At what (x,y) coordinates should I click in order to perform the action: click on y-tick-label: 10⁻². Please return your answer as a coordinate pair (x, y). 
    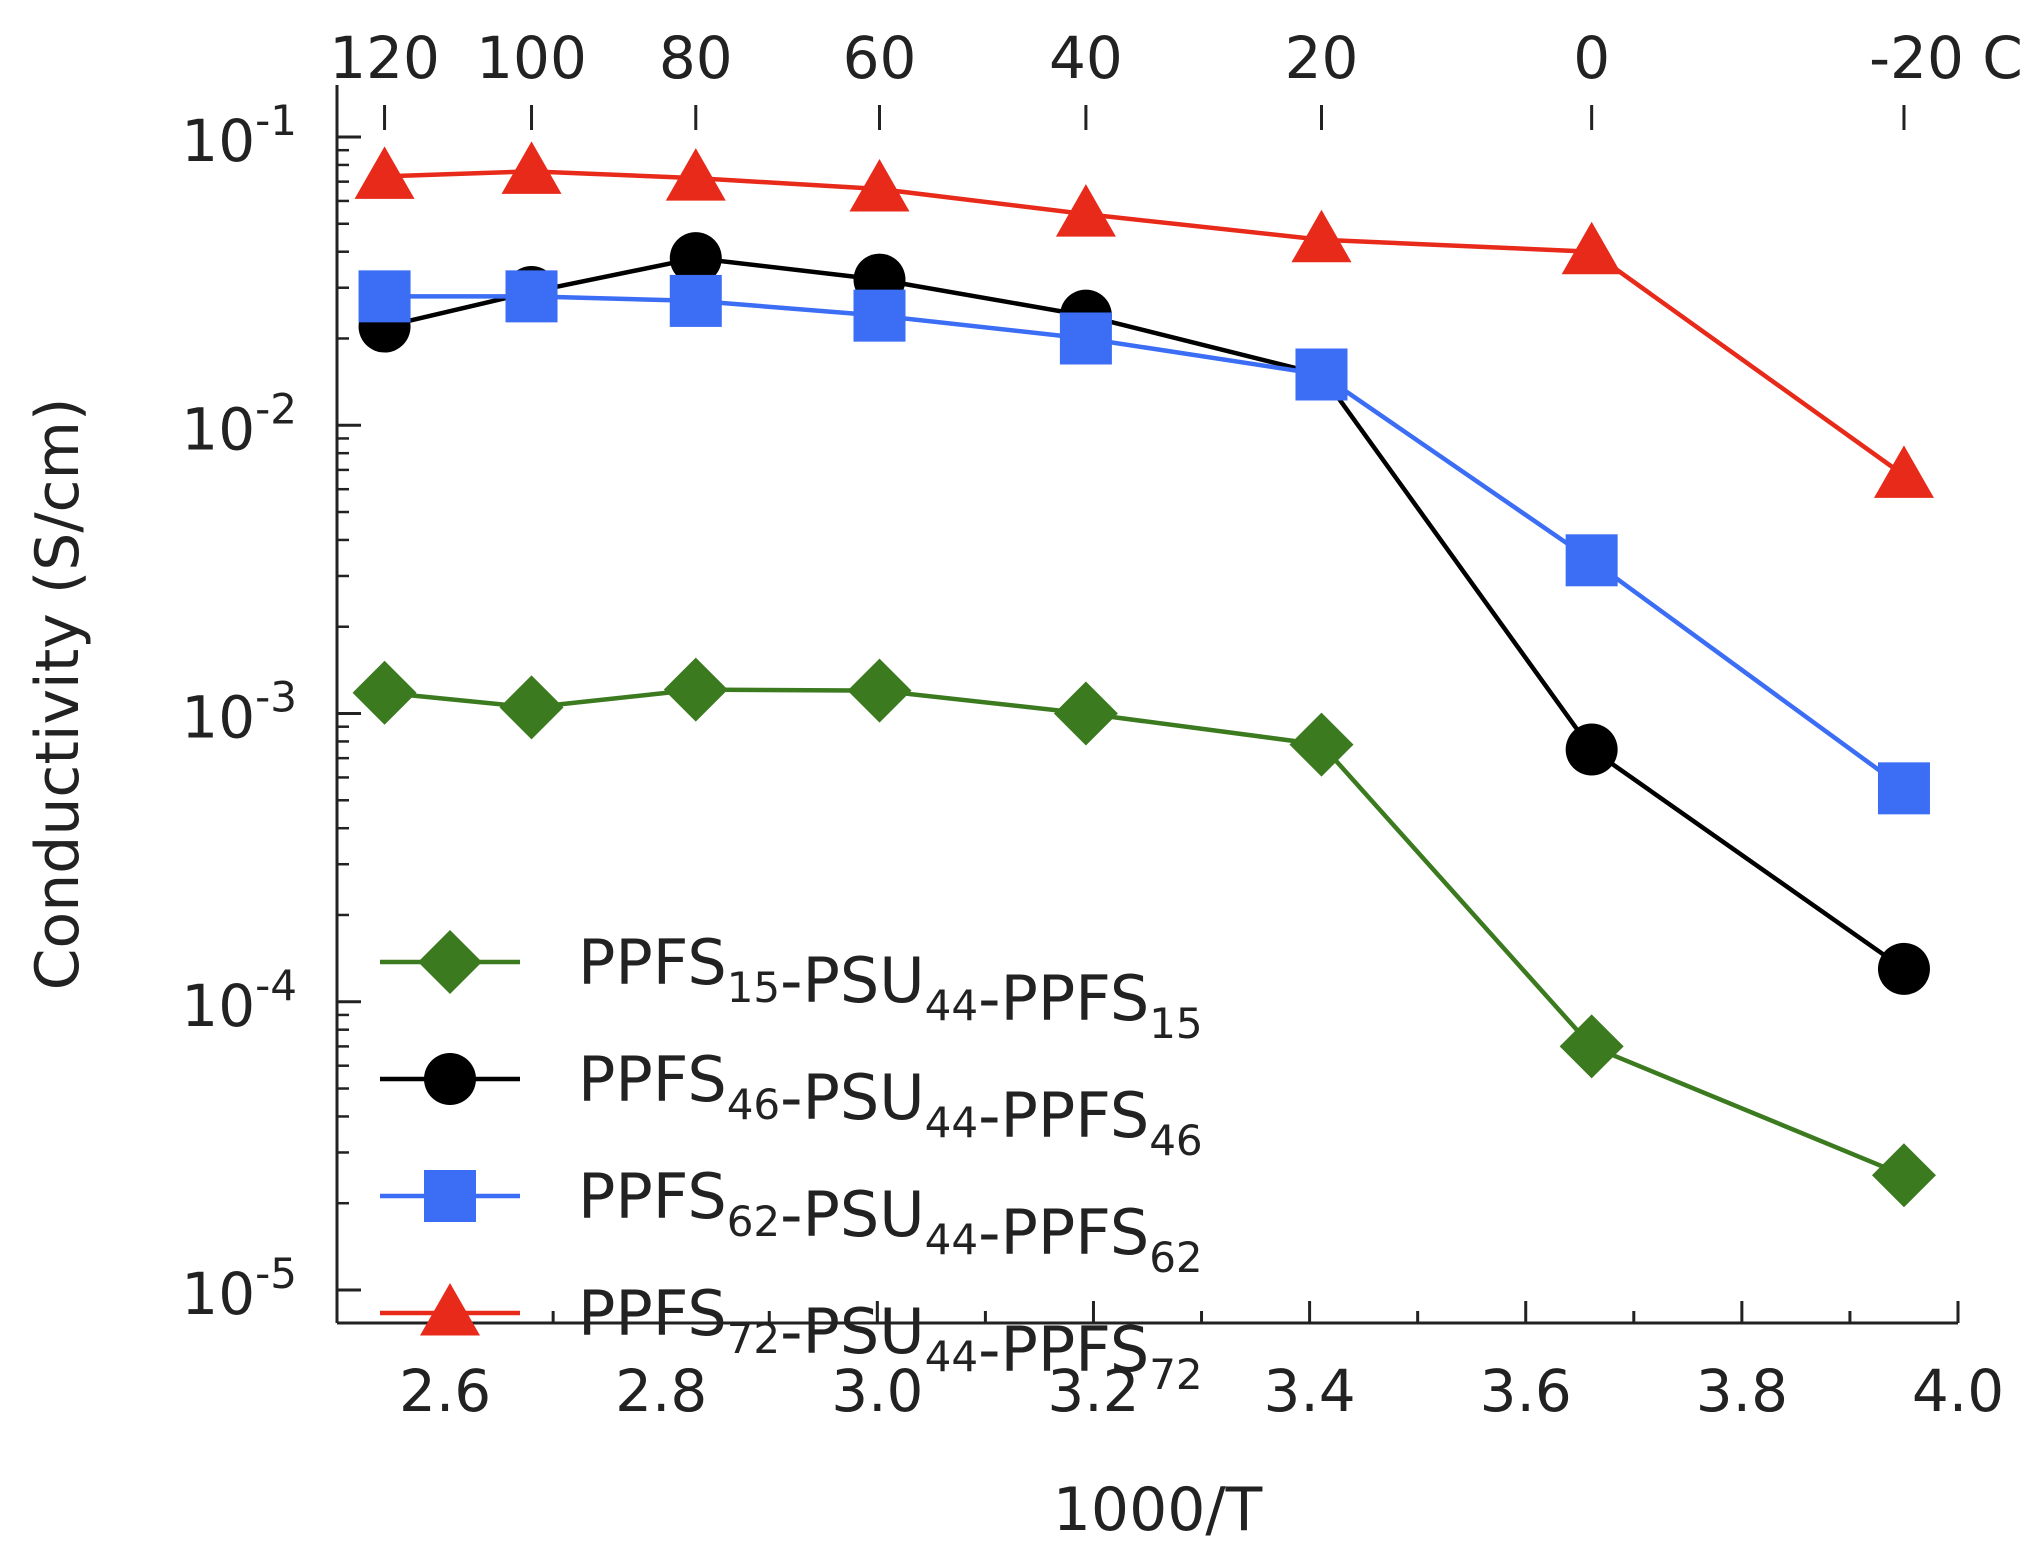
    Looking at the image, I should click on (239, 423).